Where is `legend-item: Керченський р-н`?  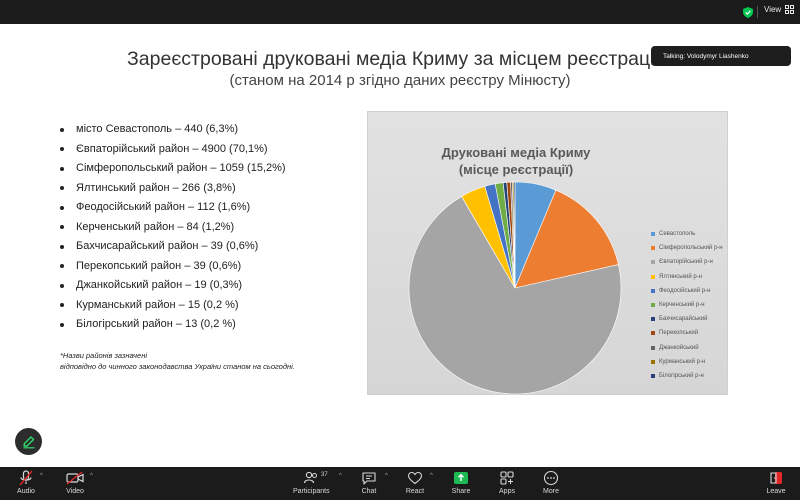 legend-item: Керченський р-н is located at coordinates (687, 305).